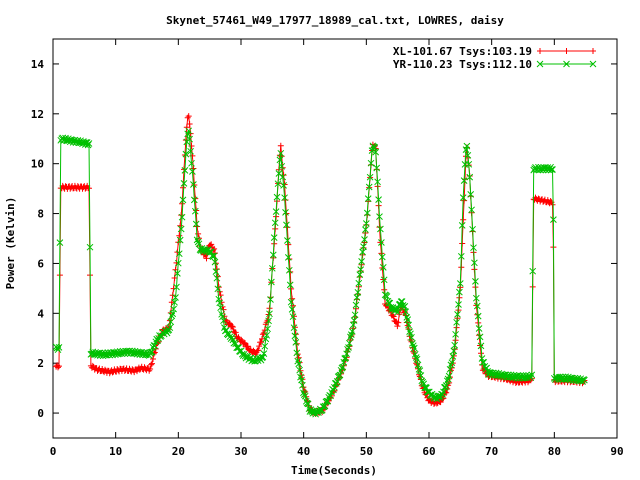 Image resolution: width=640 pixels, height=480 pixels. Describe the element at coordinates (38, 64) in the screenshot. I see `y-tick-label: 14` at that location.